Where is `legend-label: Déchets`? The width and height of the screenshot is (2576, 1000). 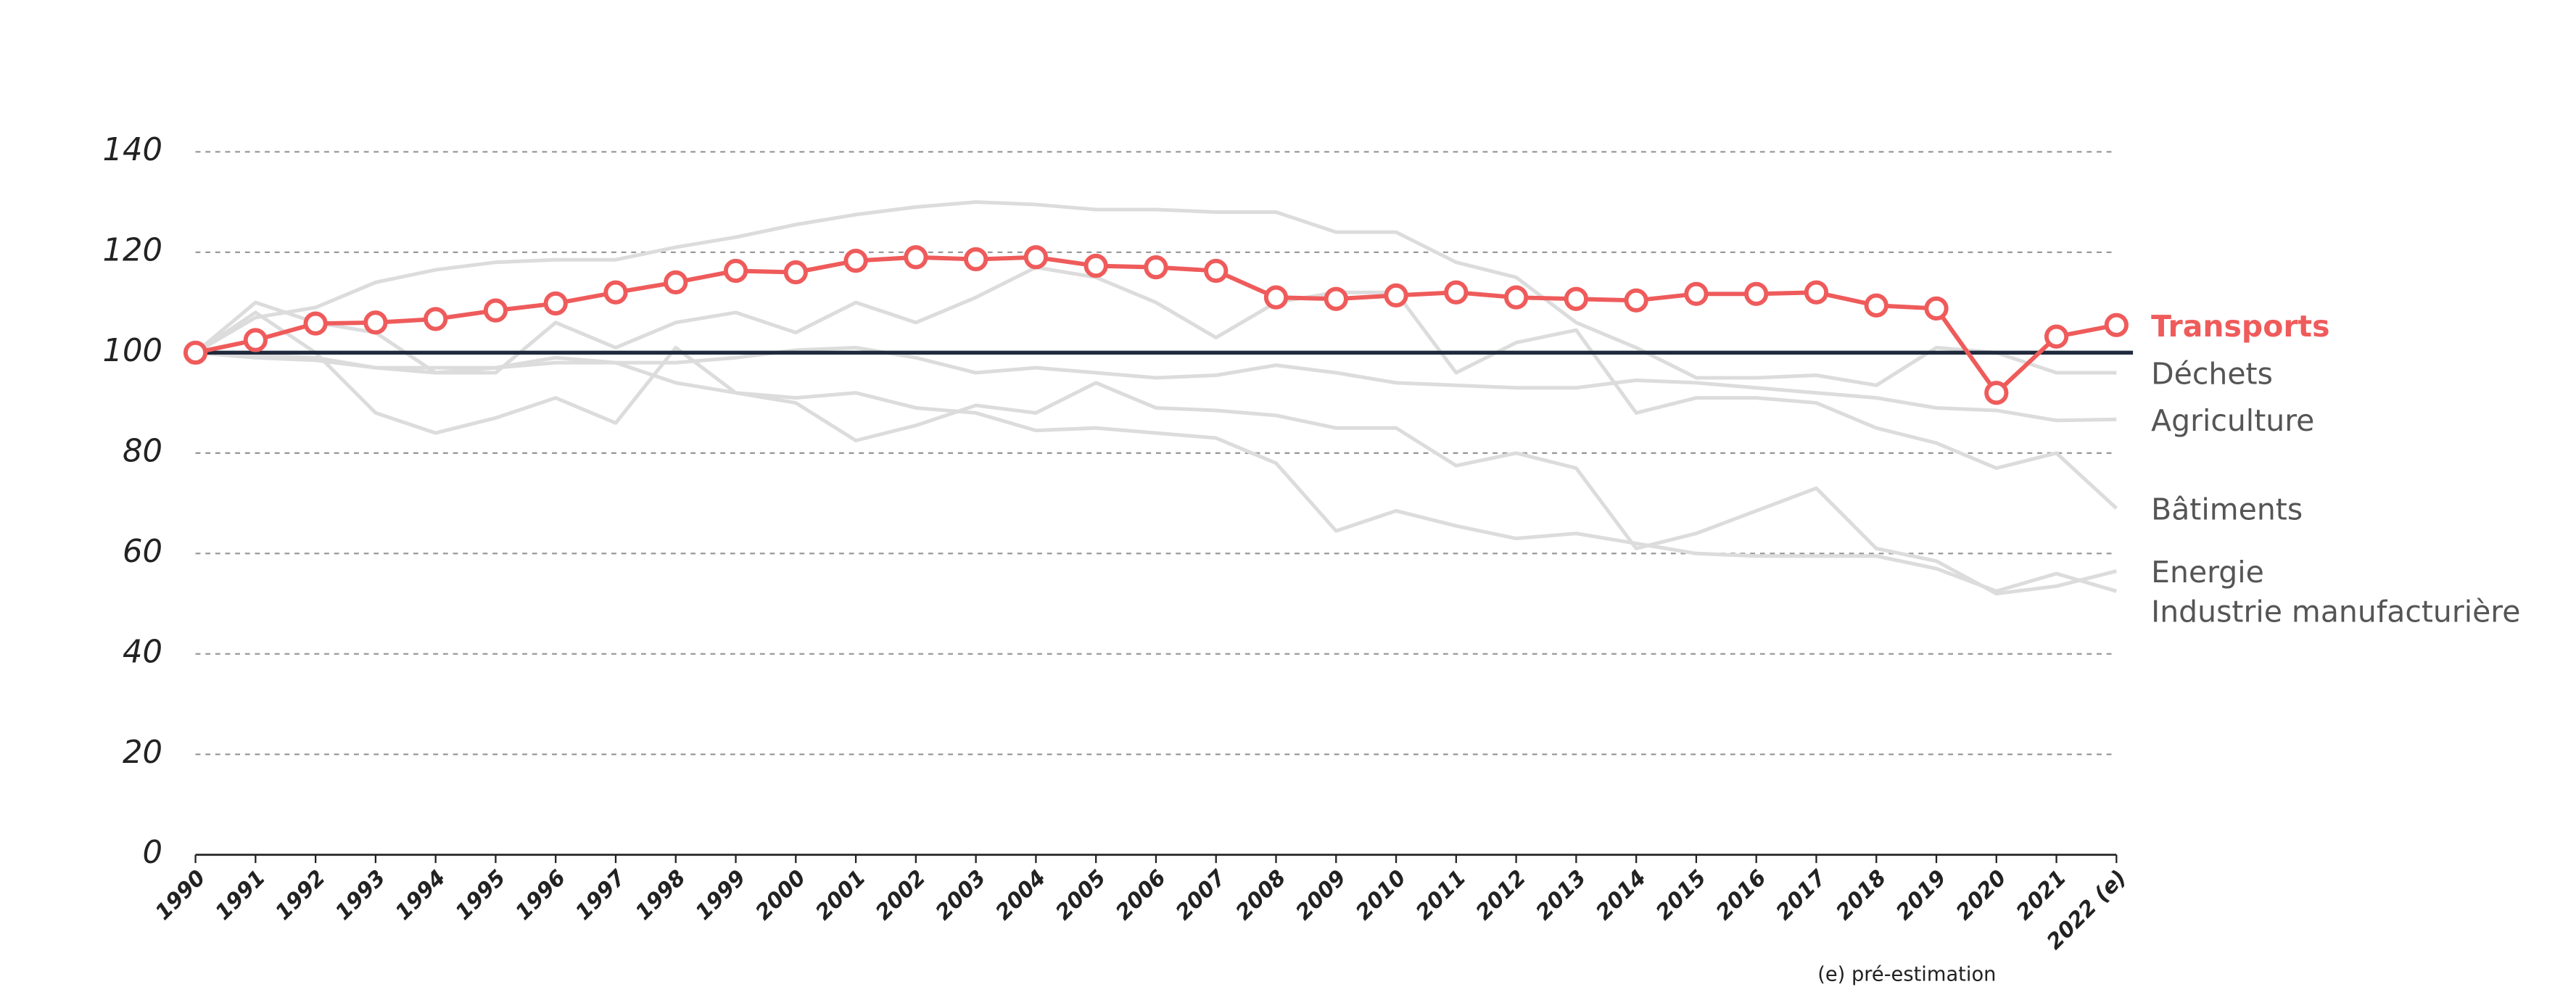 legend-label: Déchets is located at coordinates (2212, 375).